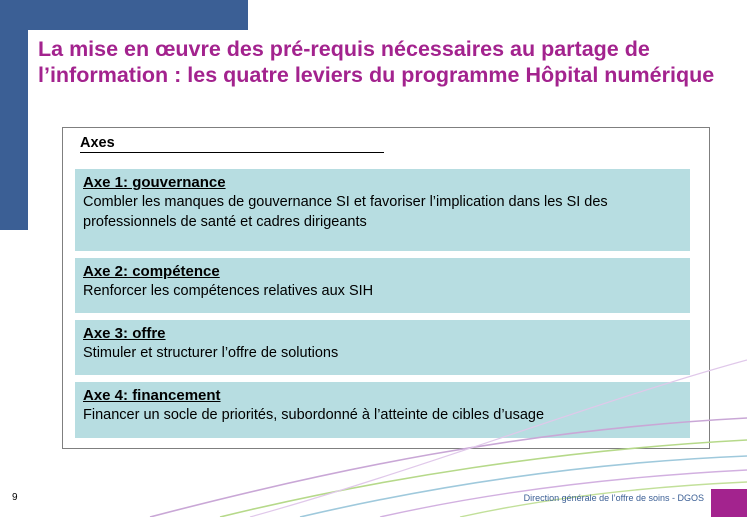 This screenshot has width=747, height=517. I want to click on decorative-band-top, so click(124, 15).